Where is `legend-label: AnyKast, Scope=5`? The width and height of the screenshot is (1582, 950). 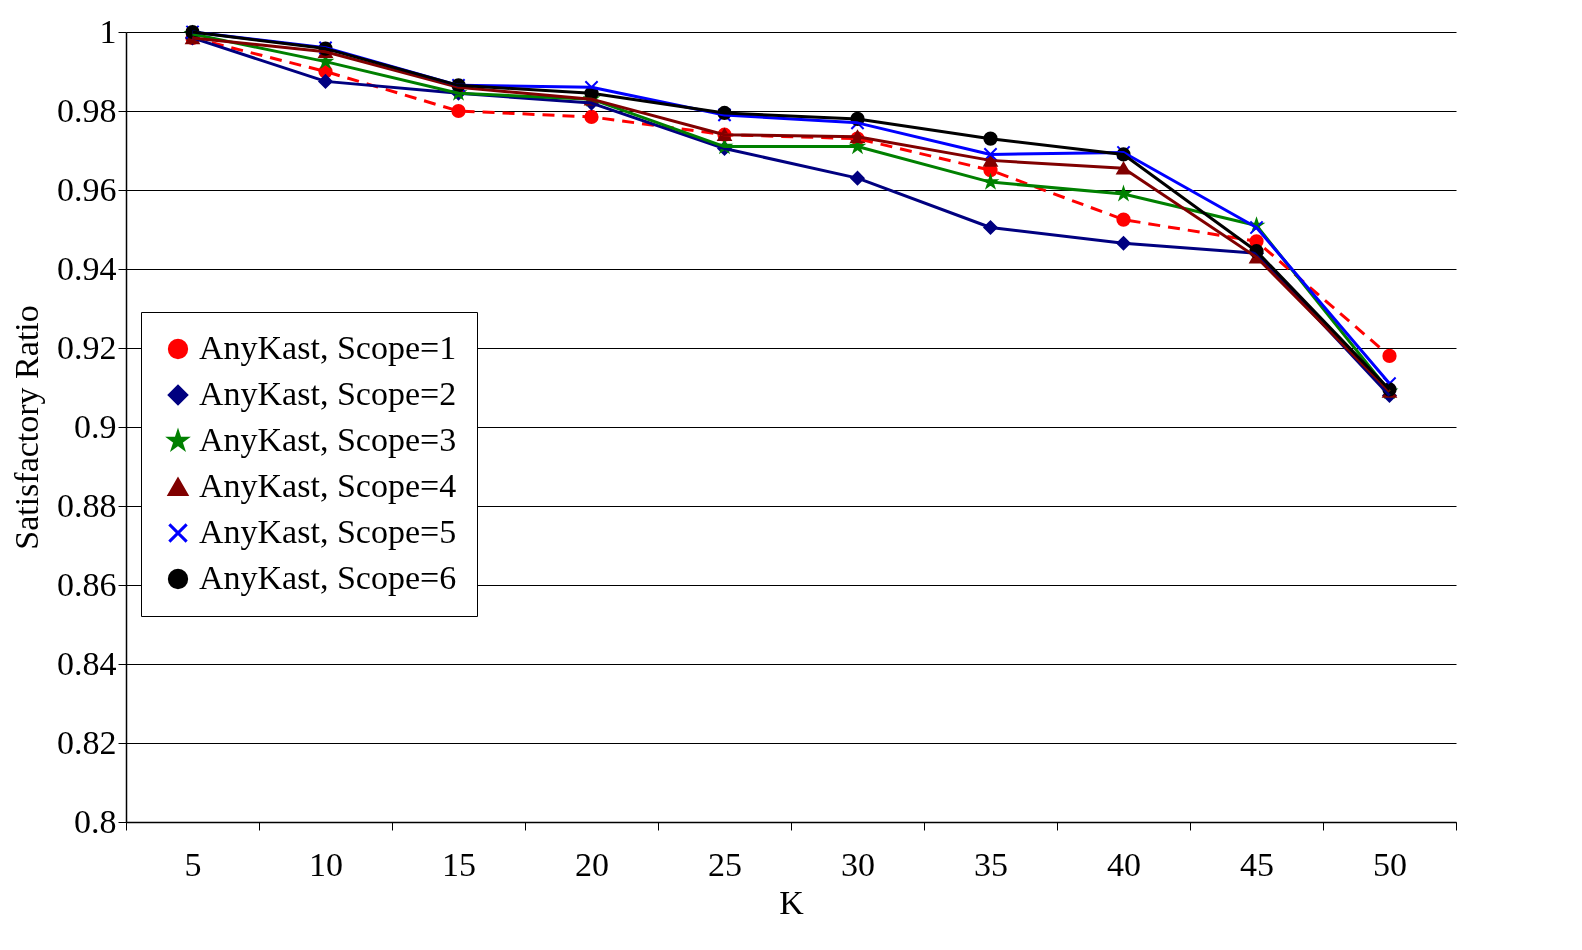 legend-label: AnyKast, Scope=5 is located at coordinates (328, 531).